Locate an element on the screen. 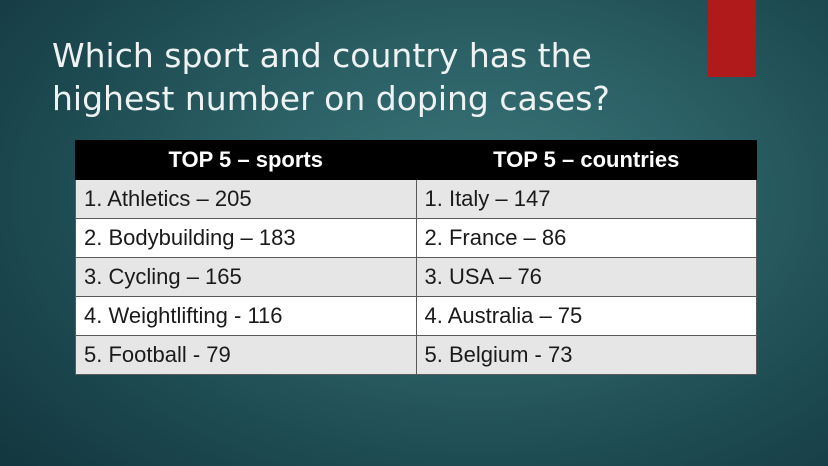 The image size is (828, 466). table-row: 5. Football - 79 5. Belgium - 73 is located at coordinates (416, 355).